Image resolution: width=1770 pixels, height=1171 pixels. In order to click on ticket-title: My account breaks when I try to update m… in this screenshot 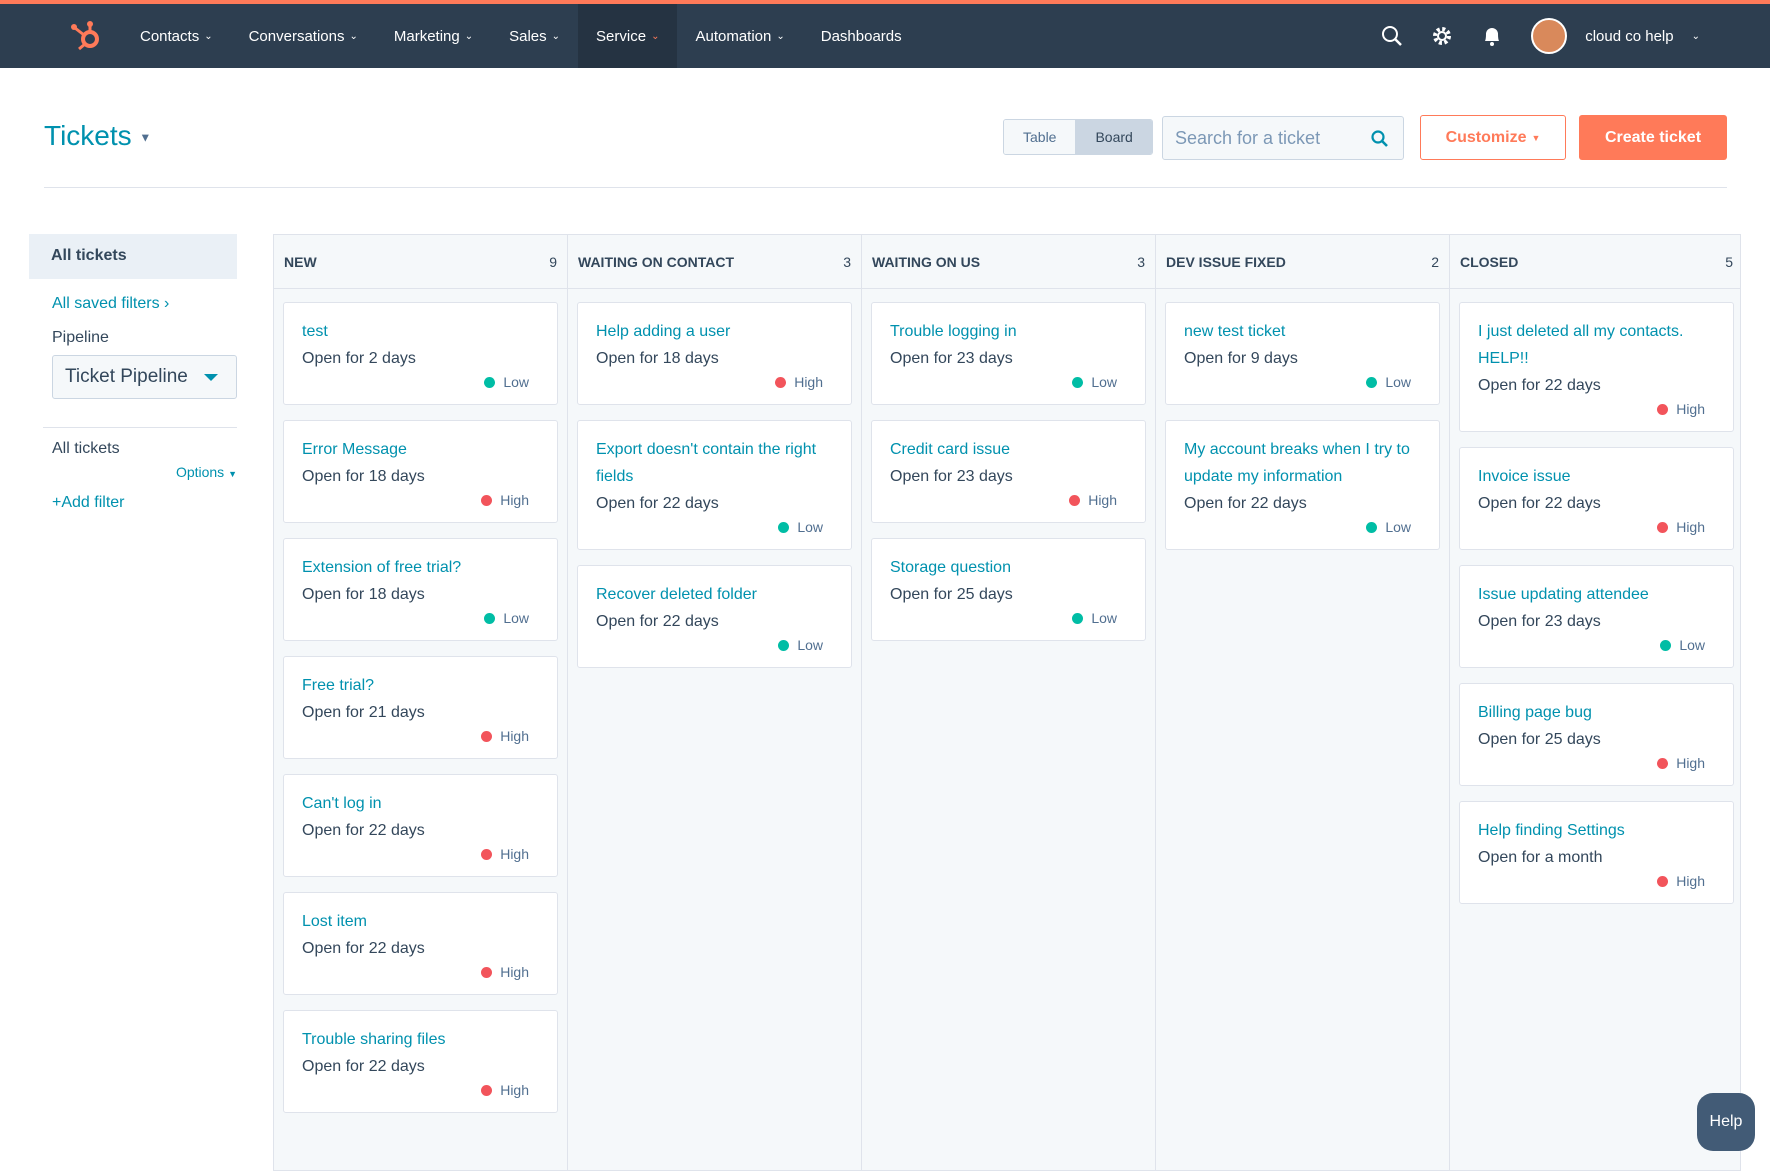, I will do `click(1297, 463)`.